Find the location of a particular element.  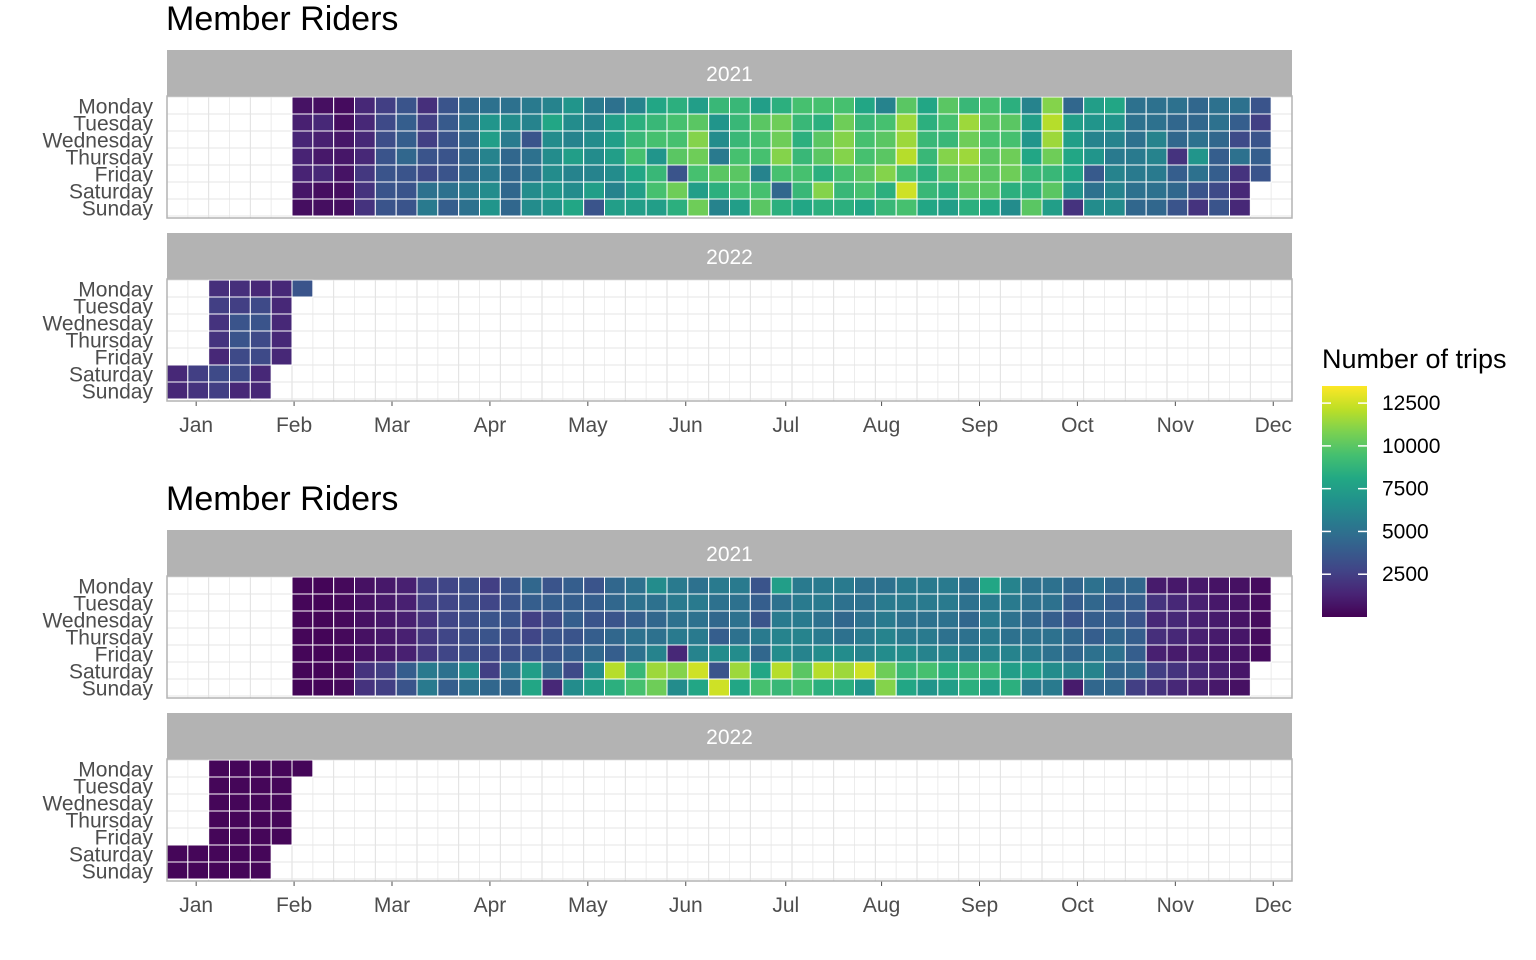

y-tick-label: Friday is located at coordinates (124, 175).